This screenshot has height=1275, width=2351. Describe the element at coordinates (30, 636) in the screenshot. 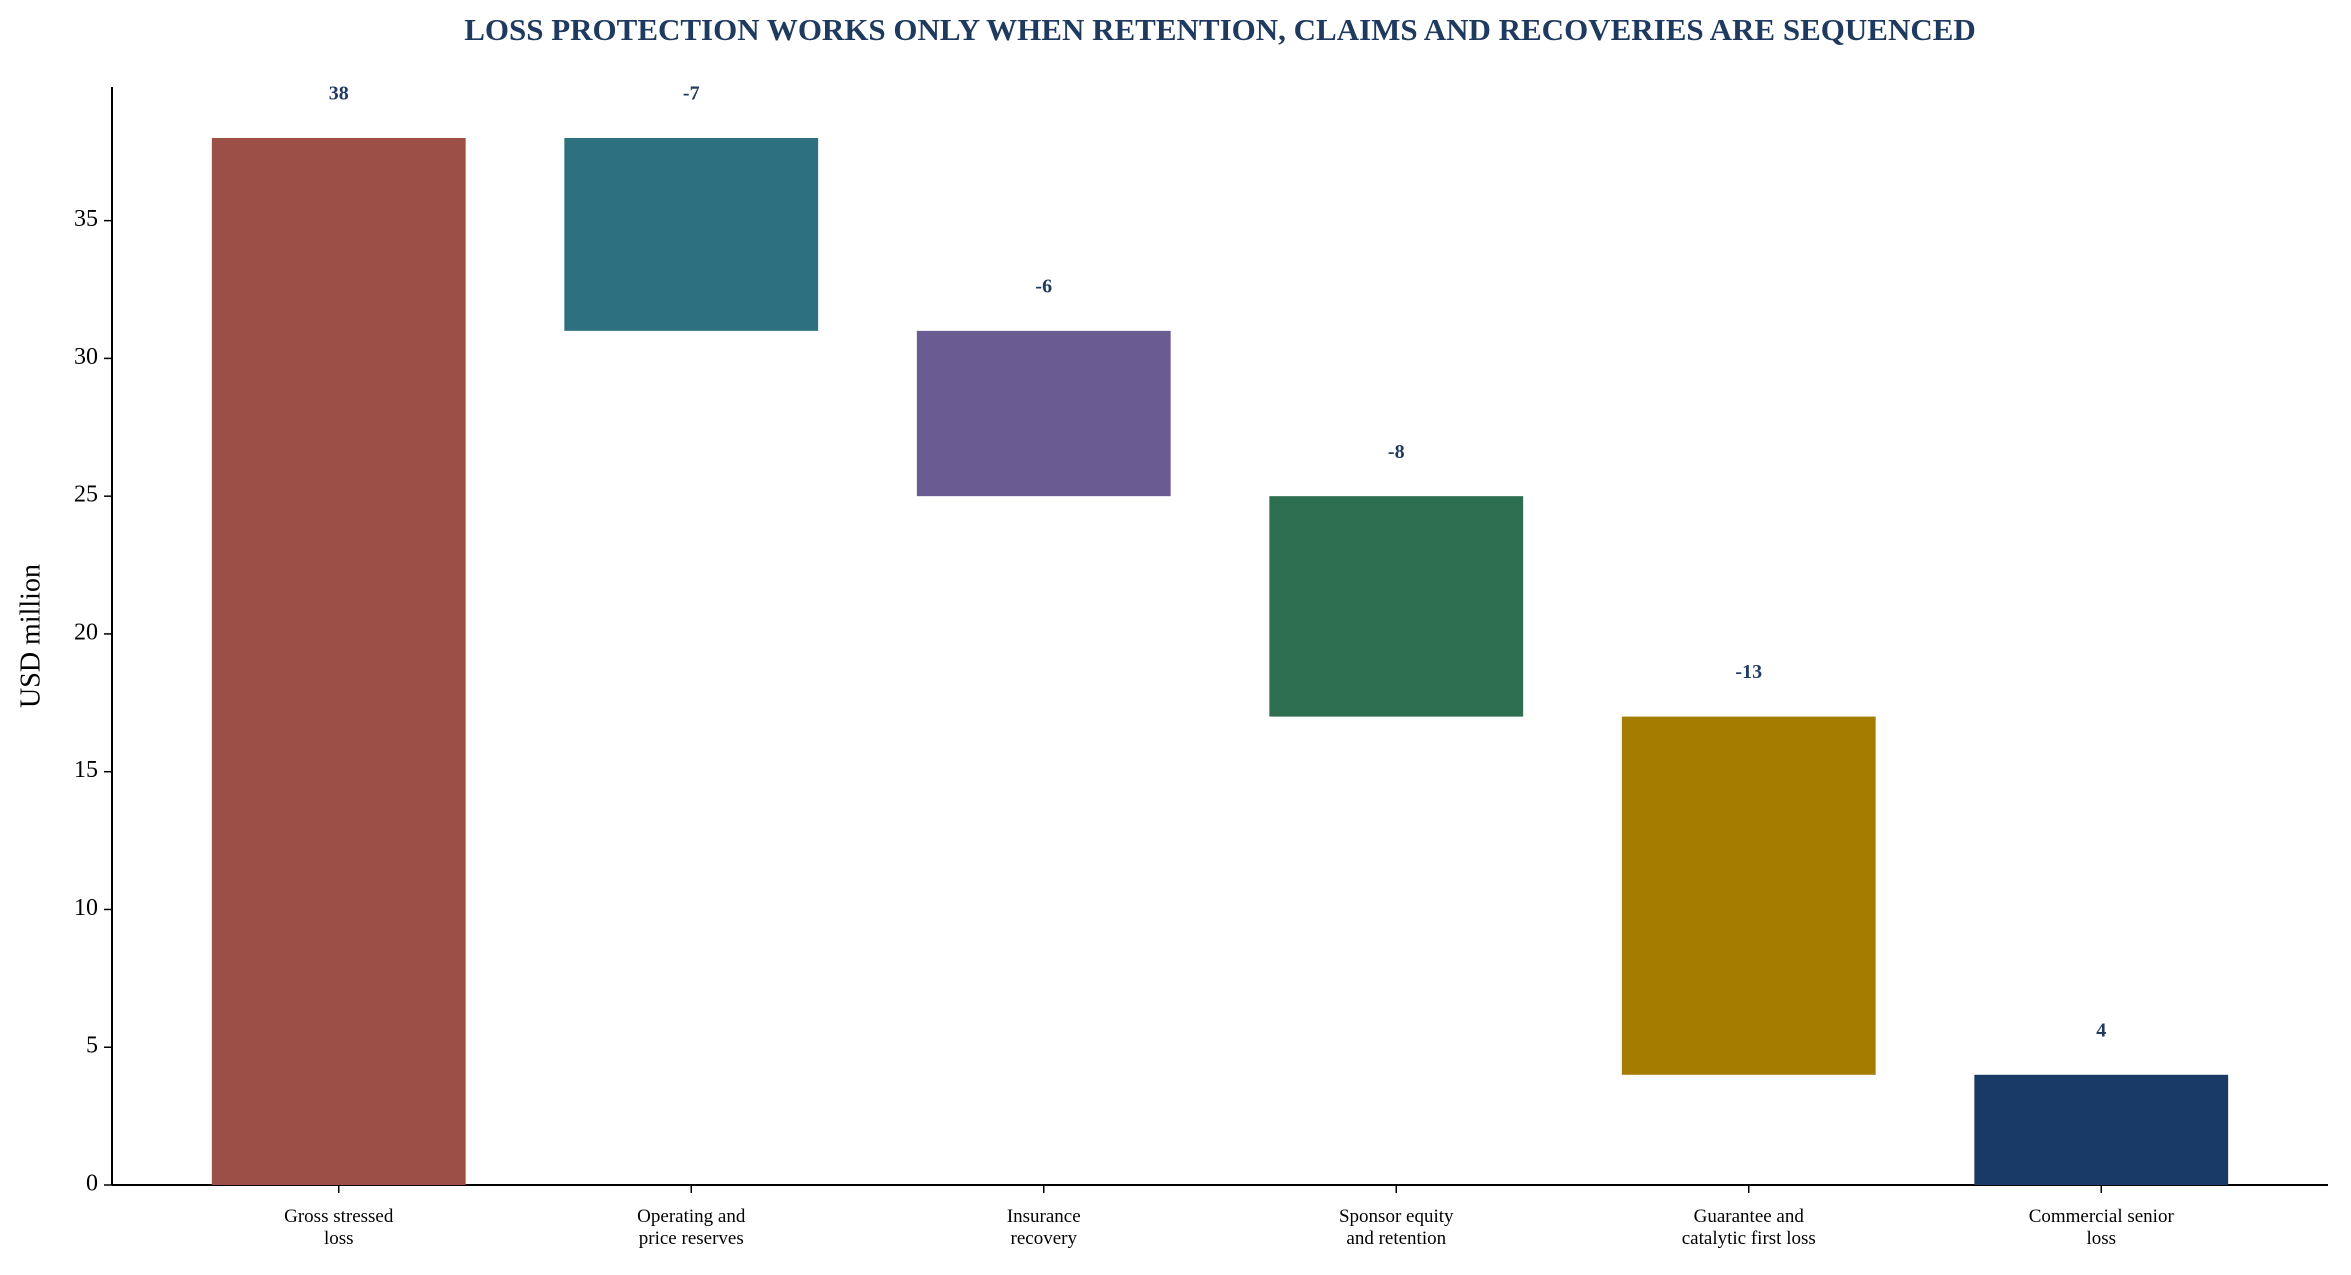

I see `y-axis-label: USD million` at that location.